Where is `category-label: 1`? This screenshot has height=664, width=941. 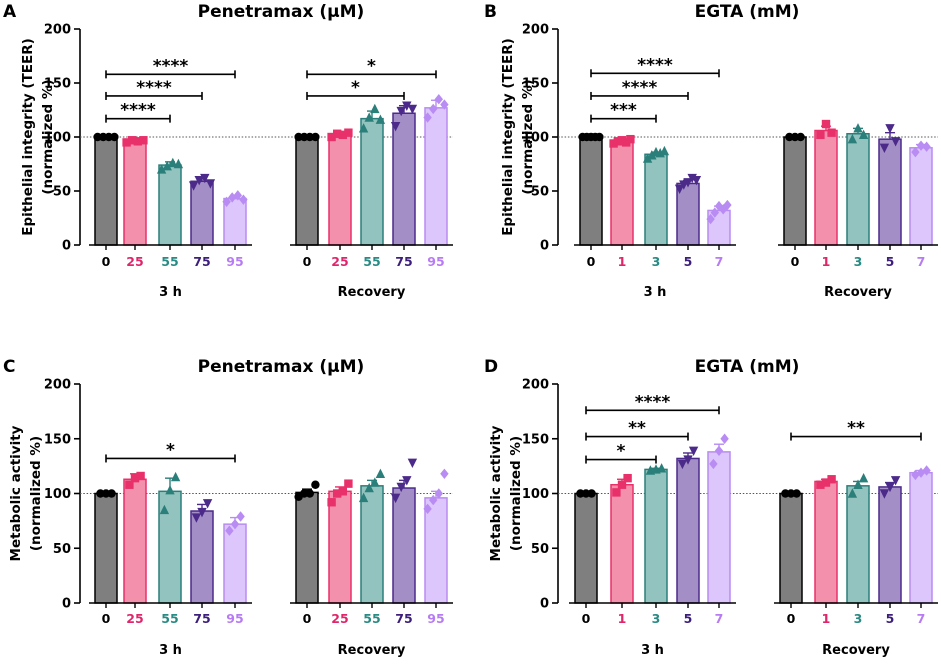
category-label: 1 is located at coordinates (826, 261).